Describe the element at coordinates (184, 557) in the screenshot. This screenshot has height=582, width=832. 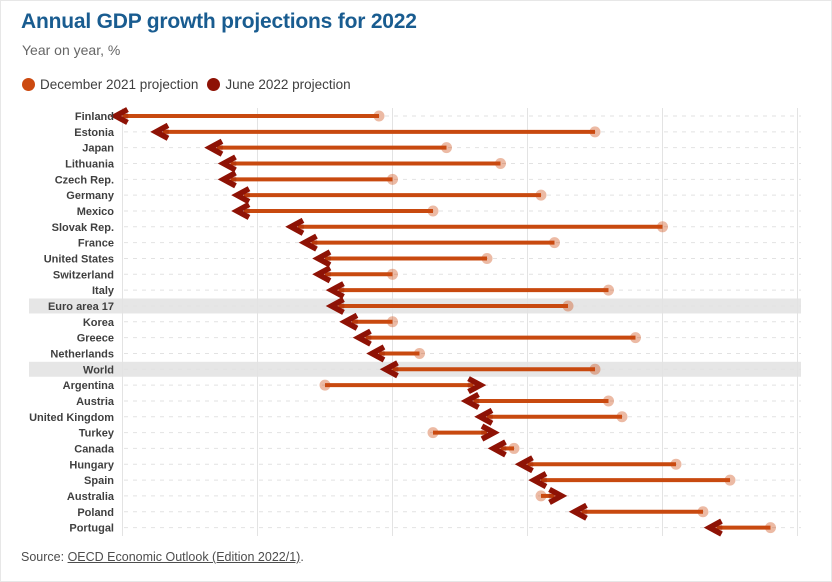
I see `source-link: OECD Economic Outlook (Edition 2022/1)` at that location.